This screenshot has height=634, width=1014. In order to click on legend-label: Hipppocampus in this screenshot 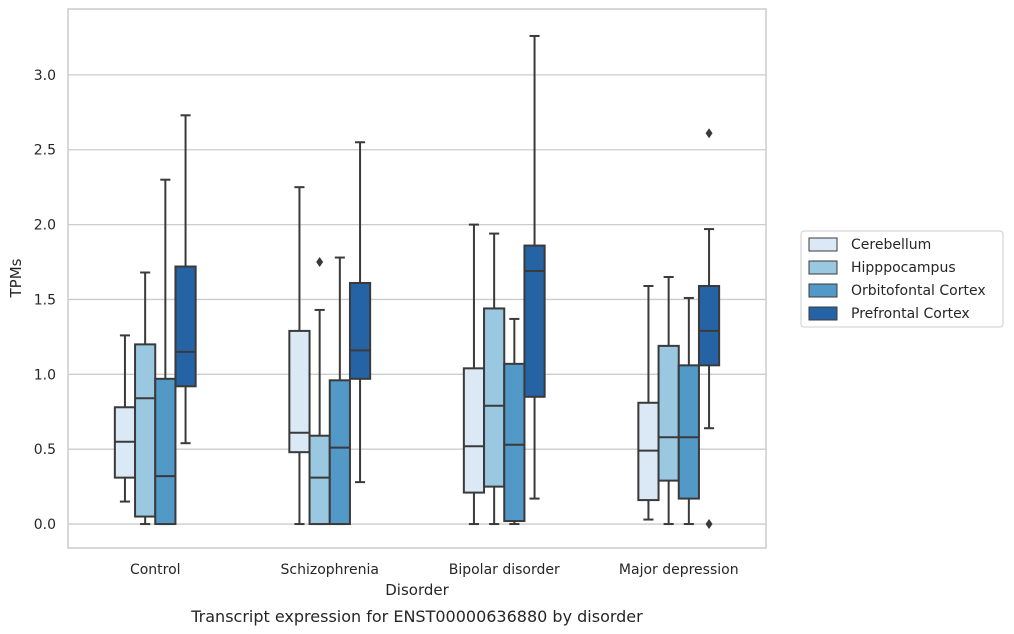, I will do `click(903, 268)`.